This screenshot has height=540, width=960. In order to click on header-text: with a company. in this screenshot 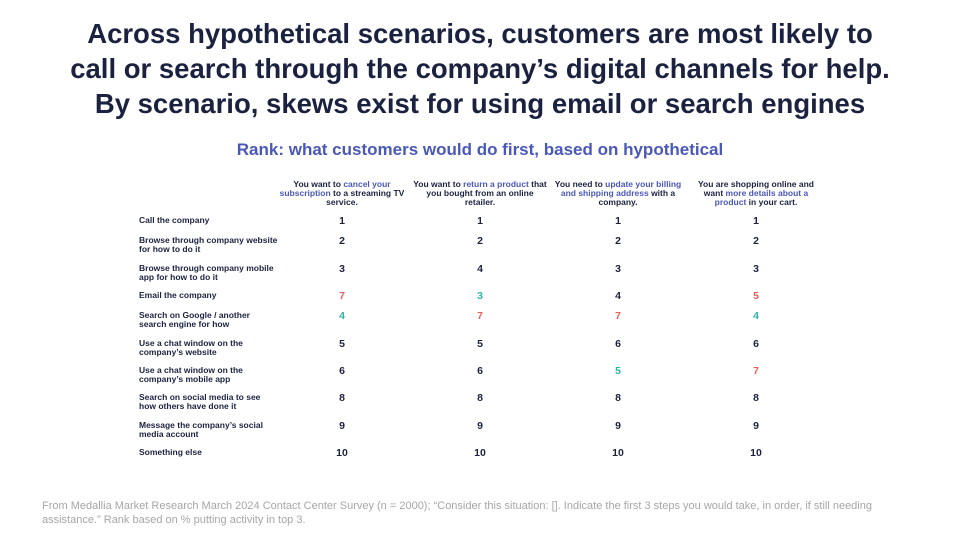, I will do `click(637, 197)`.